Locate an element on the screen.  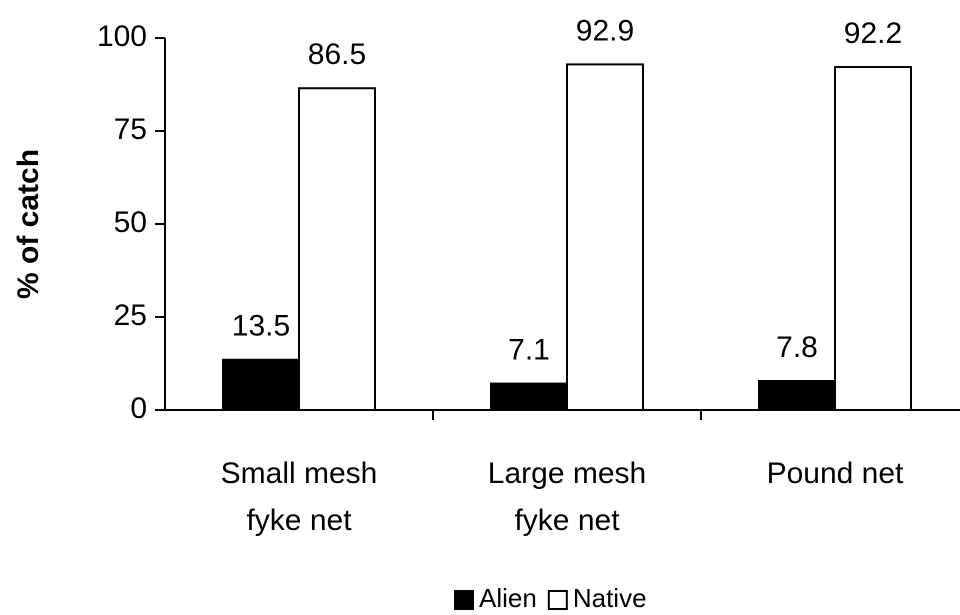
value-label: 13.5 is located at coordinates (261, 326).